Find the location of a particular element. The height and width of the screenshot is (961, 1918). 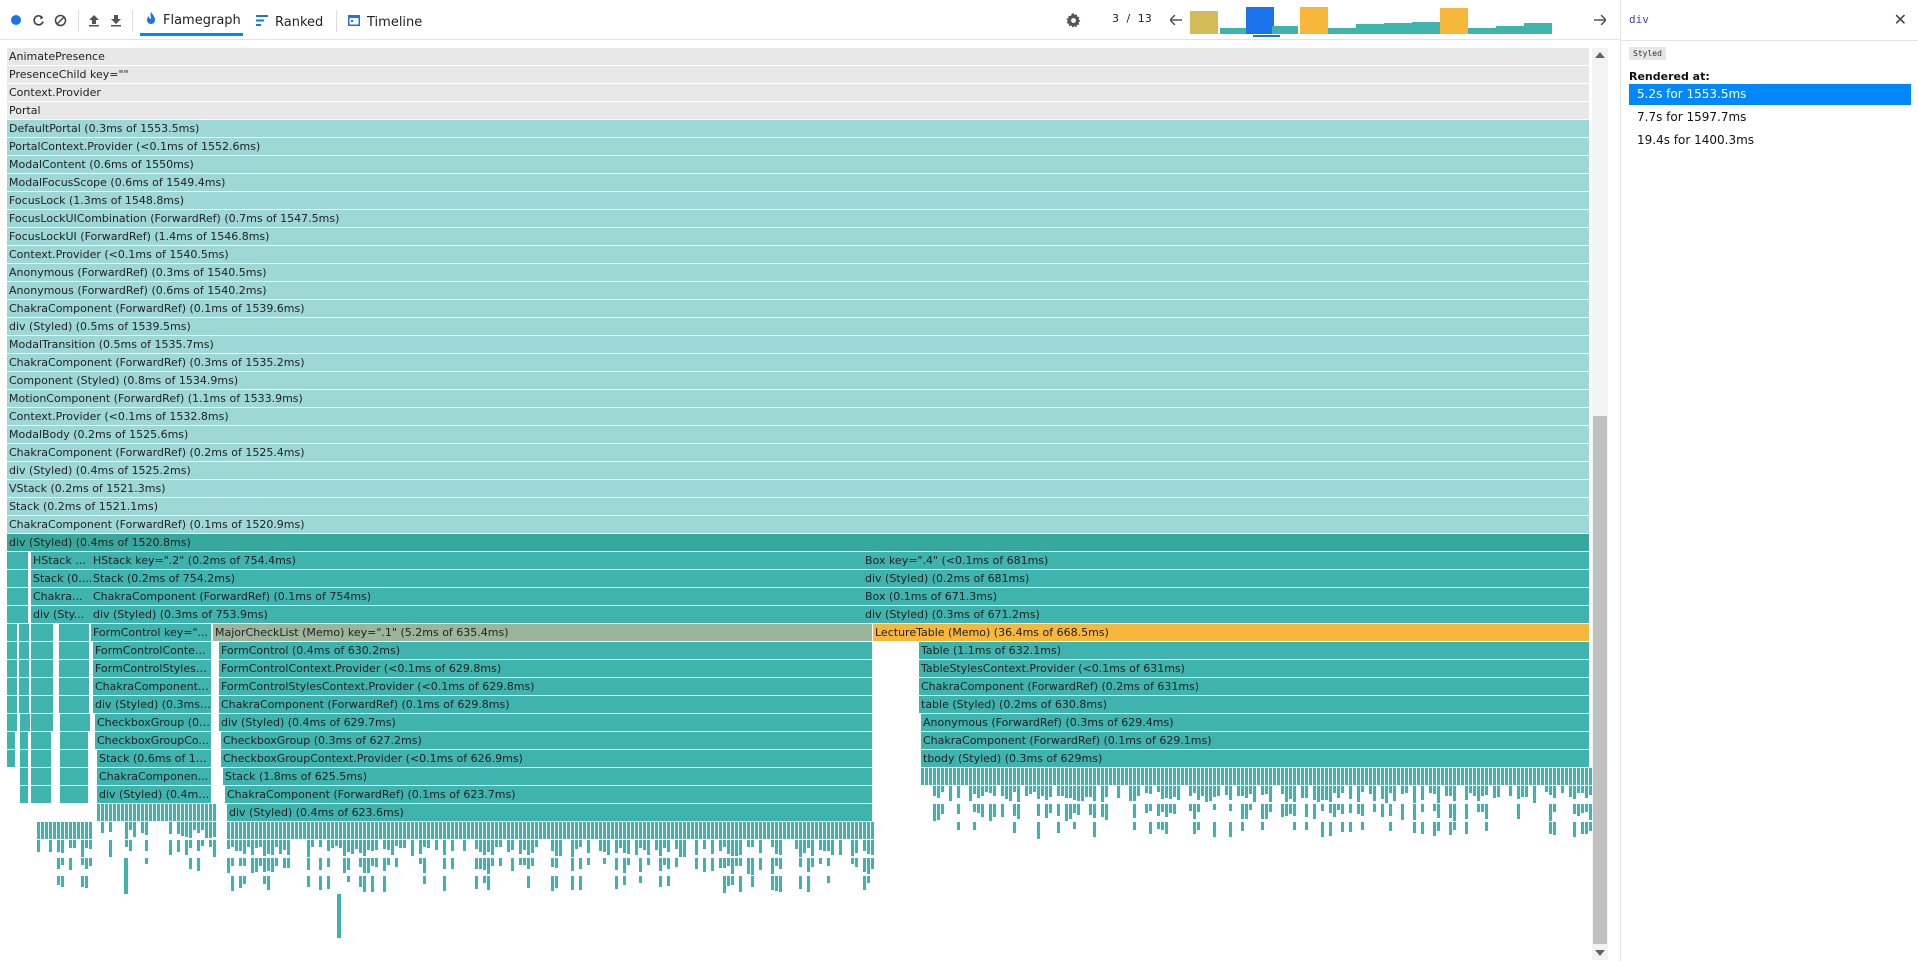

flame-bar: div (Styled) (0.3ms of 753.9ms) is located at coordinates (482, 614).